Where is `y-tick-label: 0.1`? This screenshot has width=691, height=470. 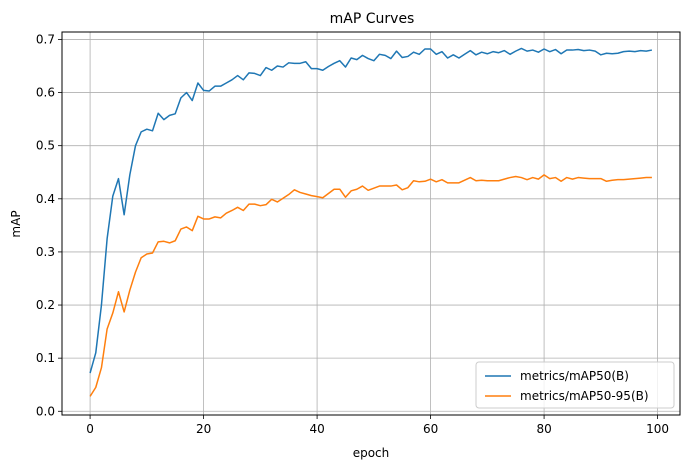 y-tick-label: 0.1 is located at coordinates (45, 358).